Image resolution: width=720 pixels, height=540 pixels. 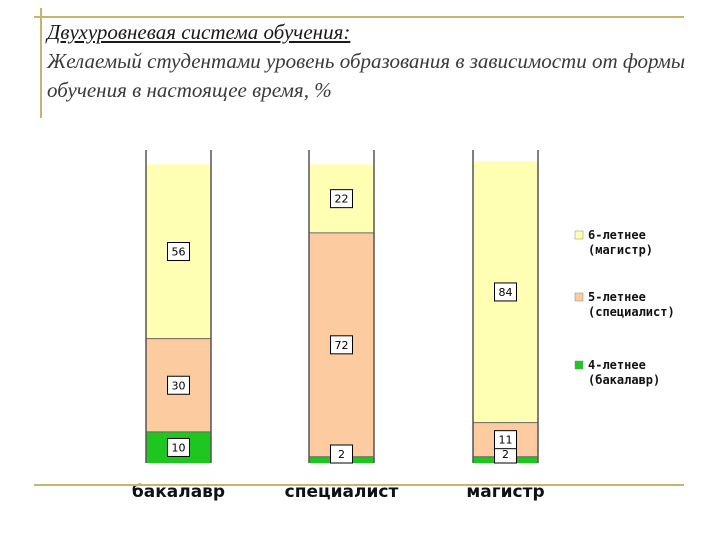 What do you see at coordinates (359, 17) in the screenshot?
I see `title-accent-top-line` at bounding box center [359, 17].